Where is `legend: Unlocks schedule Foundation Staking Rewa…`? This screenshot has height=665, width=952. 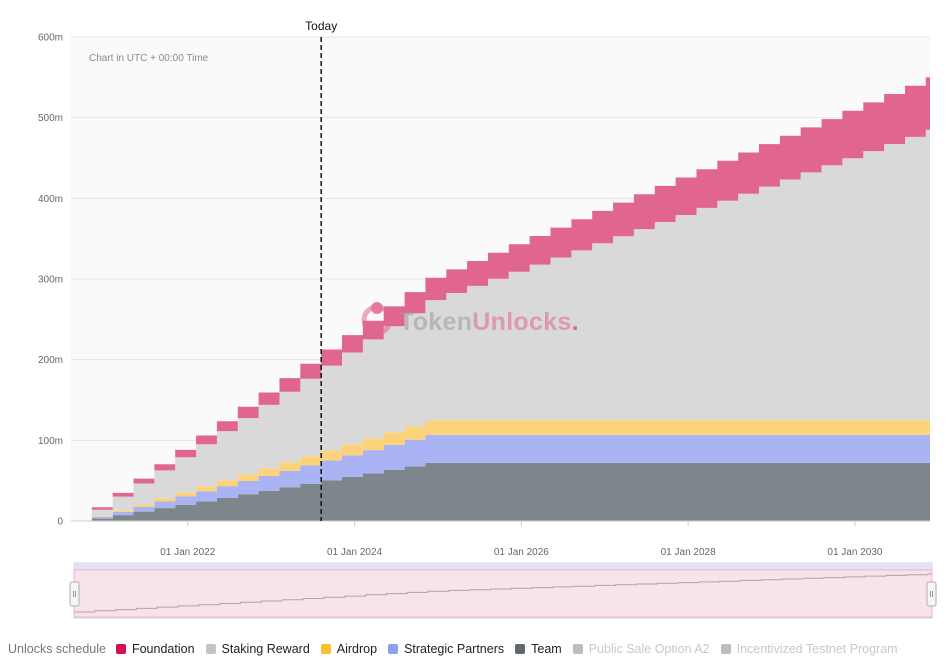 legend: Unlocks schedule Foundation Staking Rewa… is located at coordinates (458, 649).